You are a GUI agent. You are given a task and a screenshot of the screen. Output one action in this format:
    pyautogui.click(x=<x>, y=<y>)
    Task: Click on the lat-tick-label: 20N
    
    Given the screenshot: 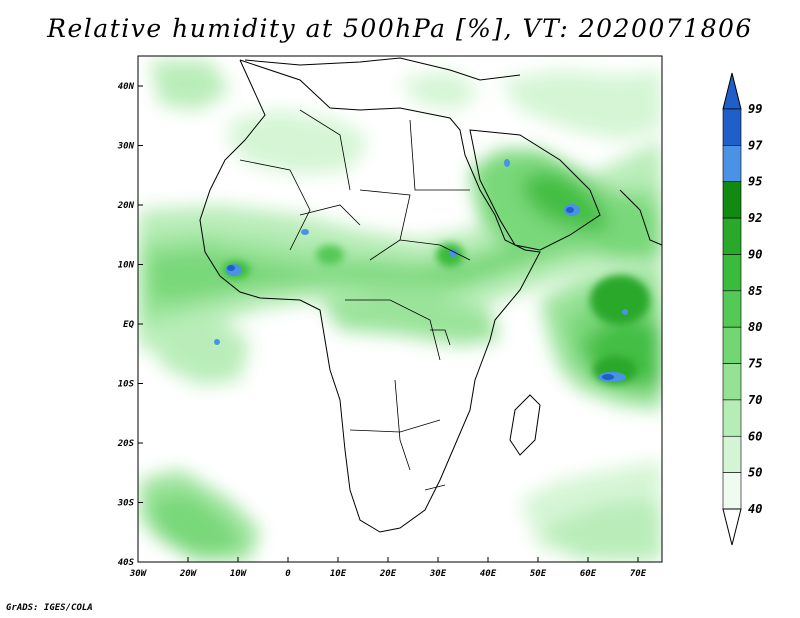 What is the action you would take?
    pyautogui.click(x=126, y=206)
    